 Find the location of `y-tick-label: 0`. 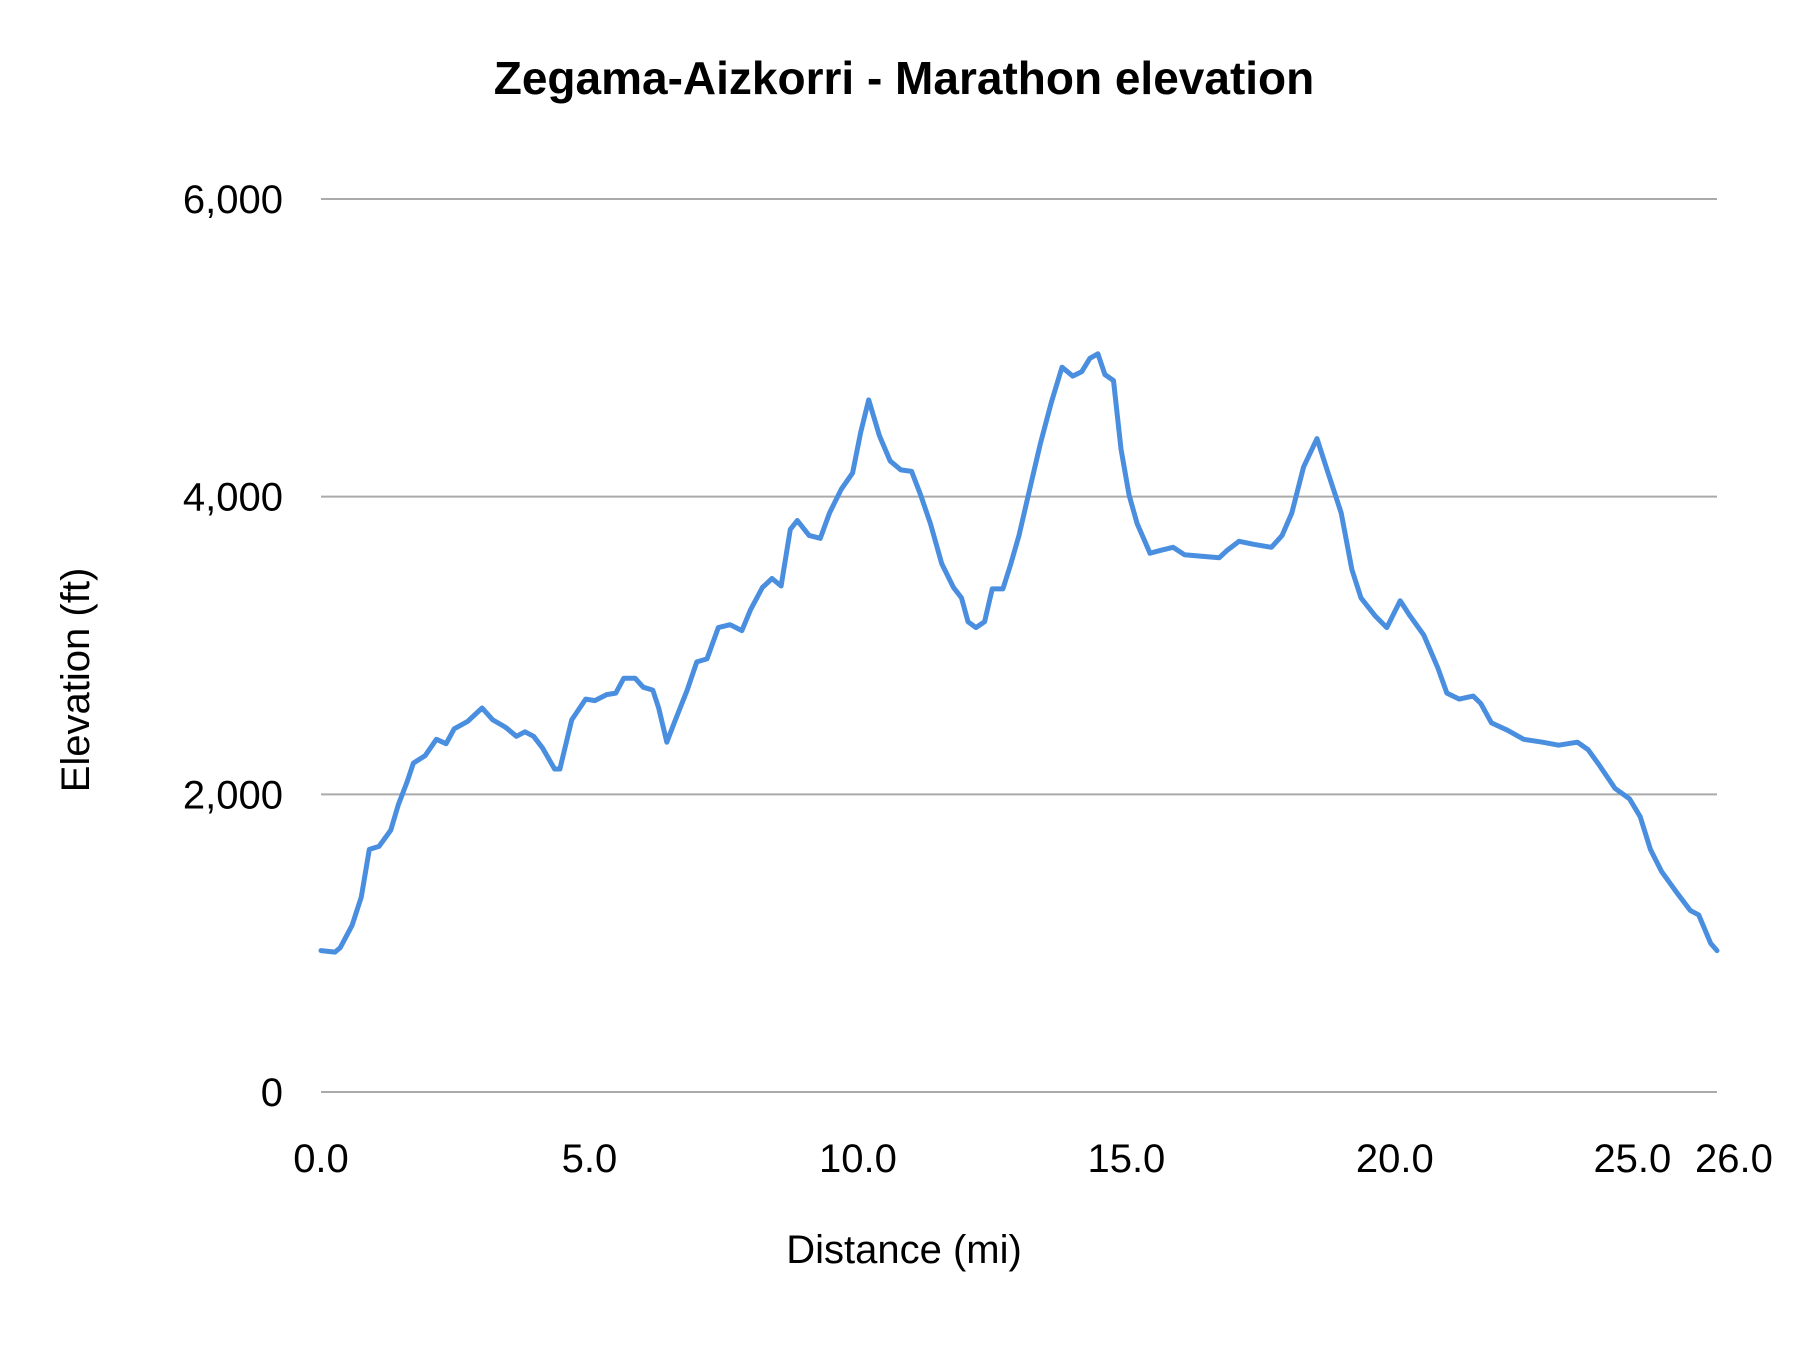

y-tick-label: 0 is located at coordinates (272, 1093).